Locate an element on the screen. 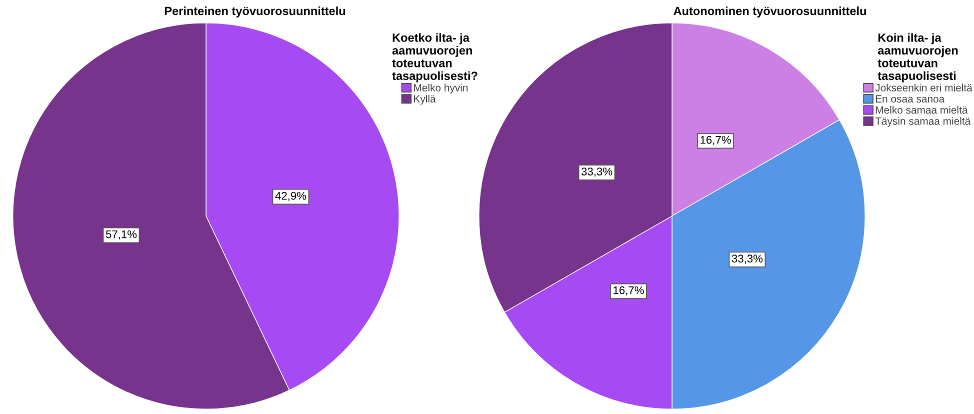 The image size is (974, 414). legend-label: En osaa sanoa is located at coordinates (910, 99).